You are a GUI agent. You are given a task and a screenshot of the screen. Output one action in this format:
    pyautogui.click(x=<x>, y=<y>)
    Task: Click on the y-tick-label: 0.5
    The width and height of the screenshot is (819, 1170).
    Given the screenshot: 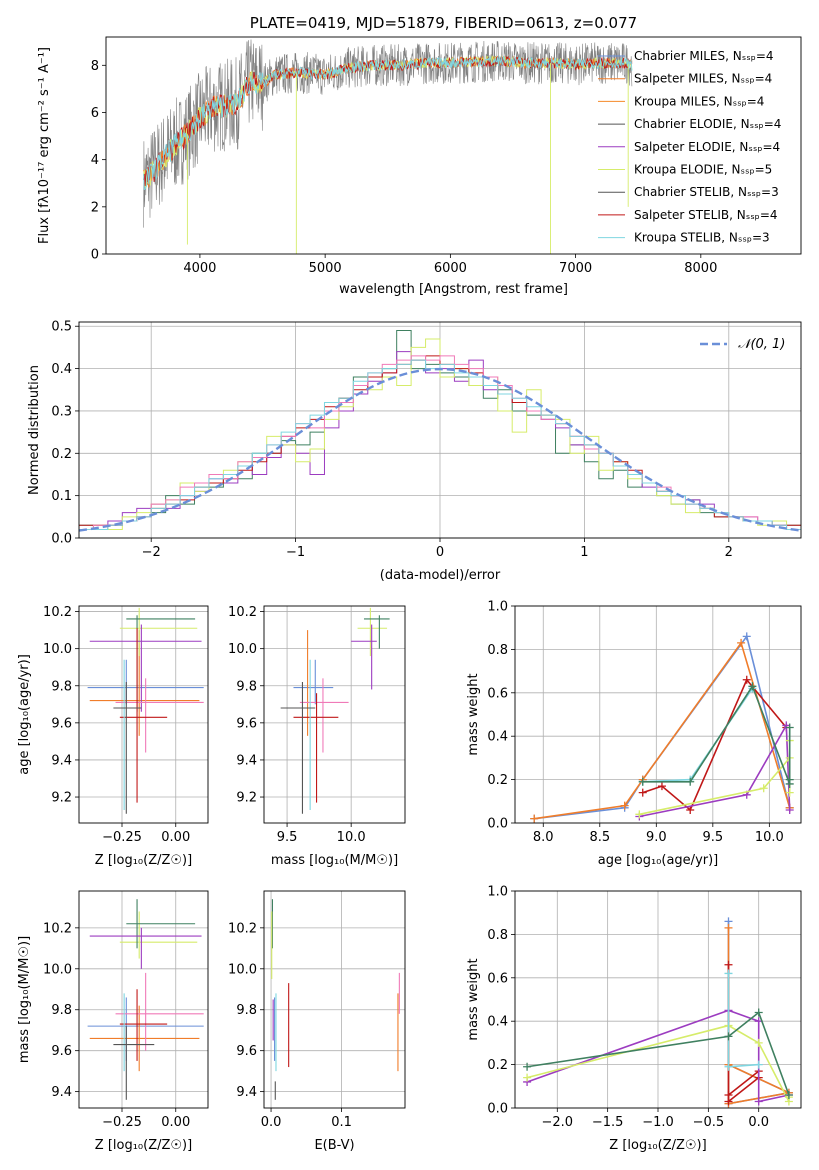 What is the action you would take?
    pyautogui.click(x=61, y=327)
    